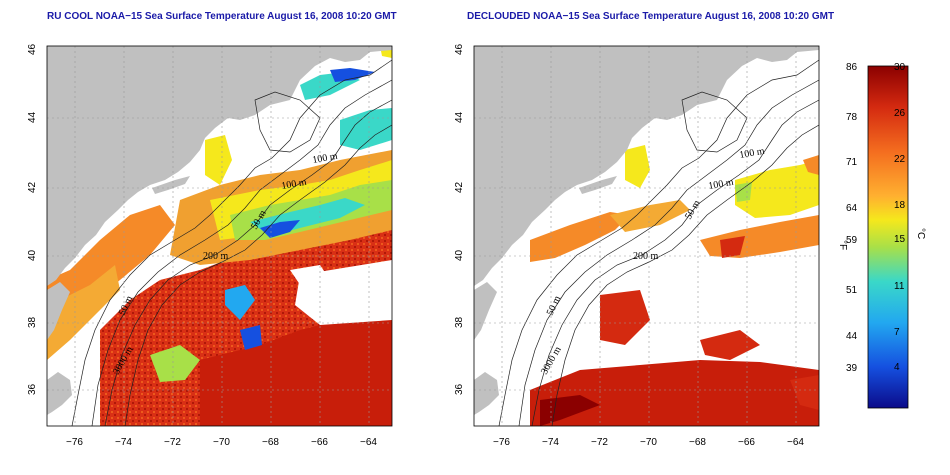 The height and width of the screenshot is (475, 950). Describe the element at coordinates (899, 286) in the screenshot. I see `colorbar-c-tick-11: 11` at that location.